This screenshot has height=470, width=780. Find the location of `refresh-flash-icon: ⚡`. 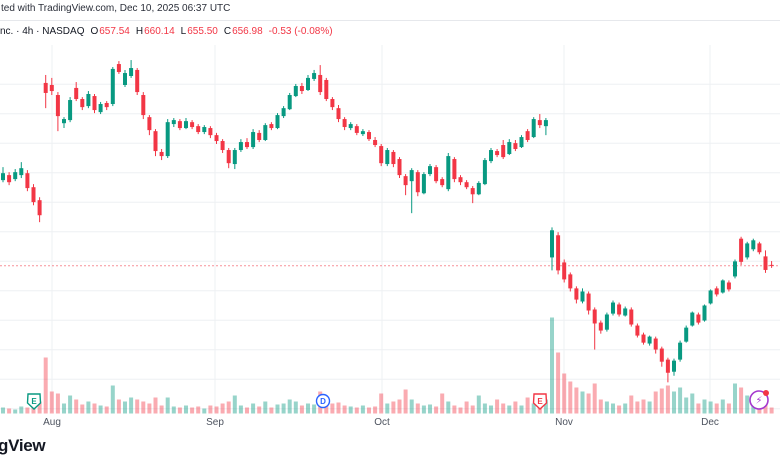

refresh-flash-icon: ⚡ is located at coordinates (759, 400).